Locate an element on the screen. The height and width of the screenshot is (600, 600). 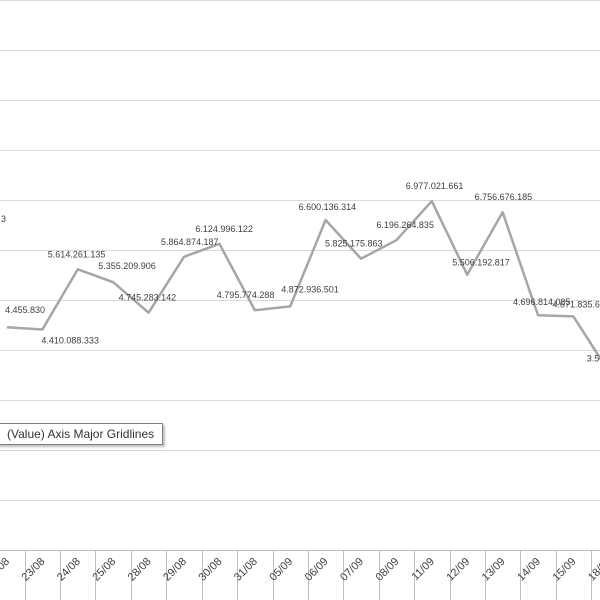
data-label: 5.506.192.817 is located at coordinates (481, 263).